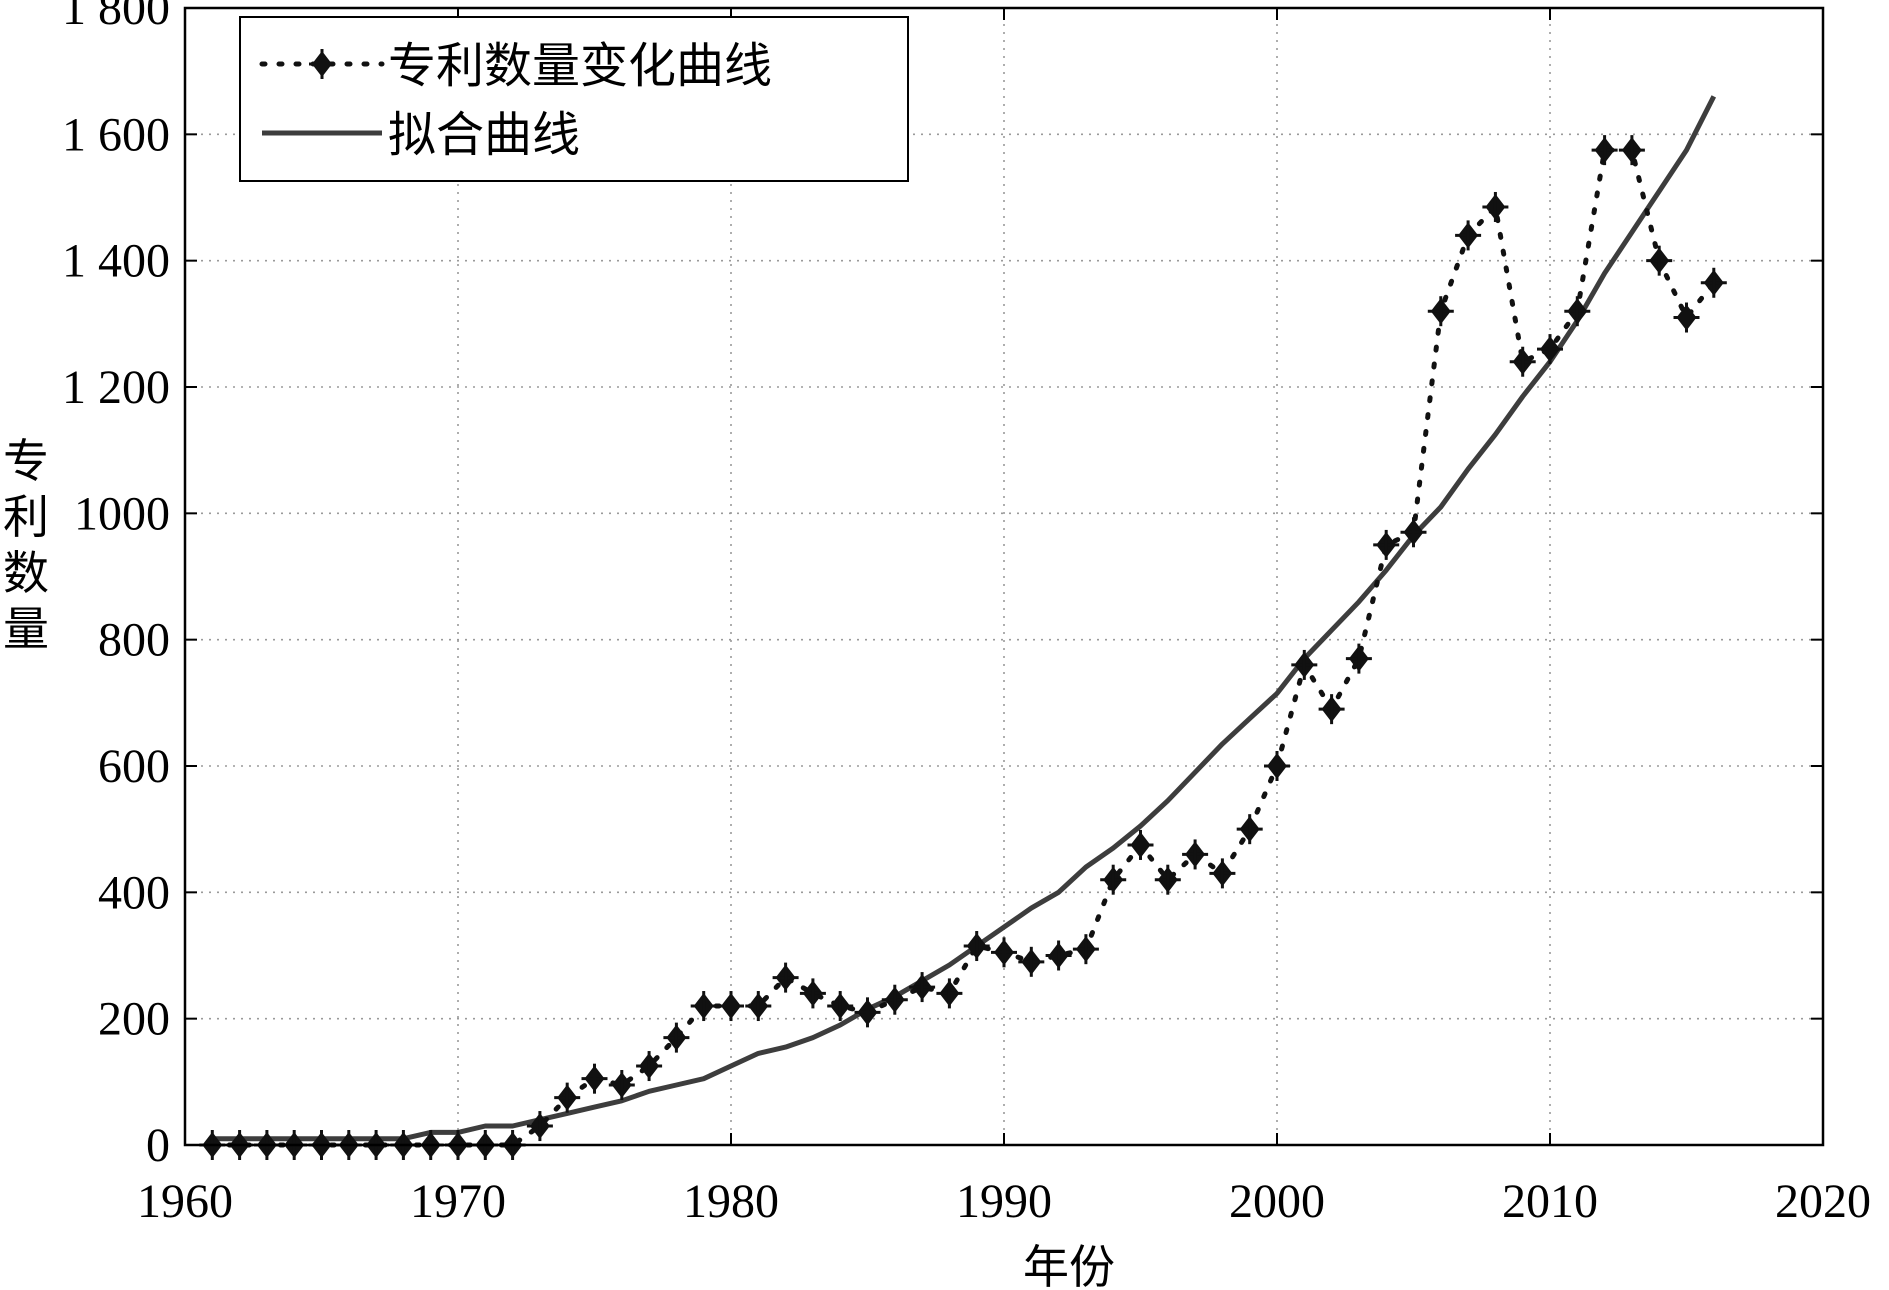  Describe the element at coordinates (116, 134) in the screenshot. I see `y-tick-label-1600: 1 600` at that location.